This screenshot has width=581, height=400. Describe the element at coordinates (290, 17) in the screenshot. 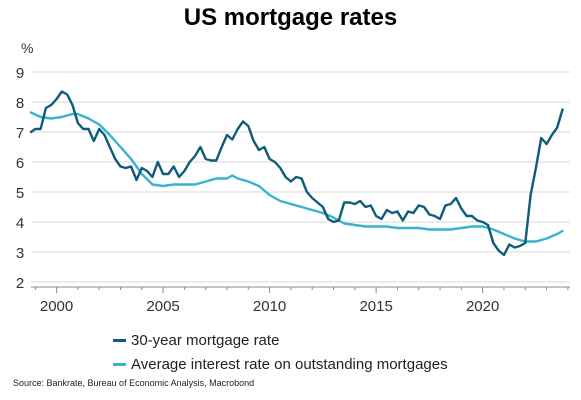

I see `chart-title: US mortgage rates` at that location.